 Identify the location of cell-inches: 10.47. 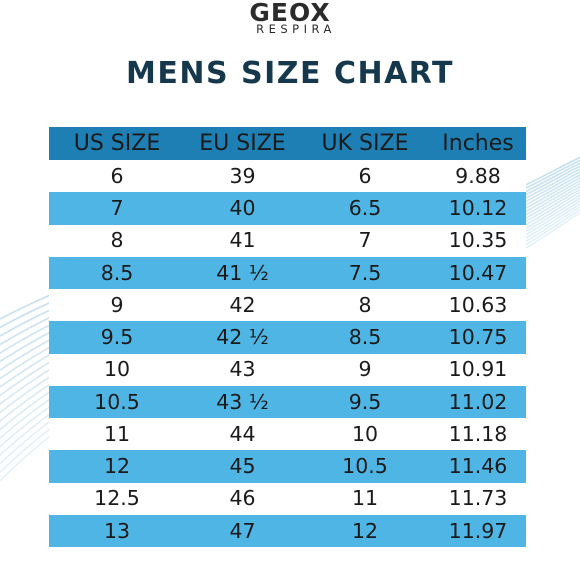
(478, 272).